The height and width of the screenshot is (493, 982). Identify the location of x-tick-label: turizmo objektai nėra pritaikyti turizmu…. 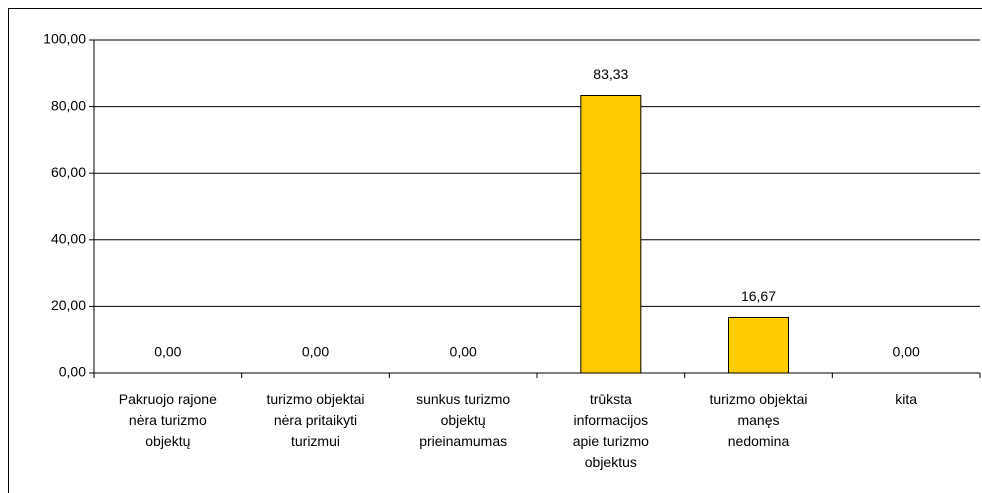
(315, 420).